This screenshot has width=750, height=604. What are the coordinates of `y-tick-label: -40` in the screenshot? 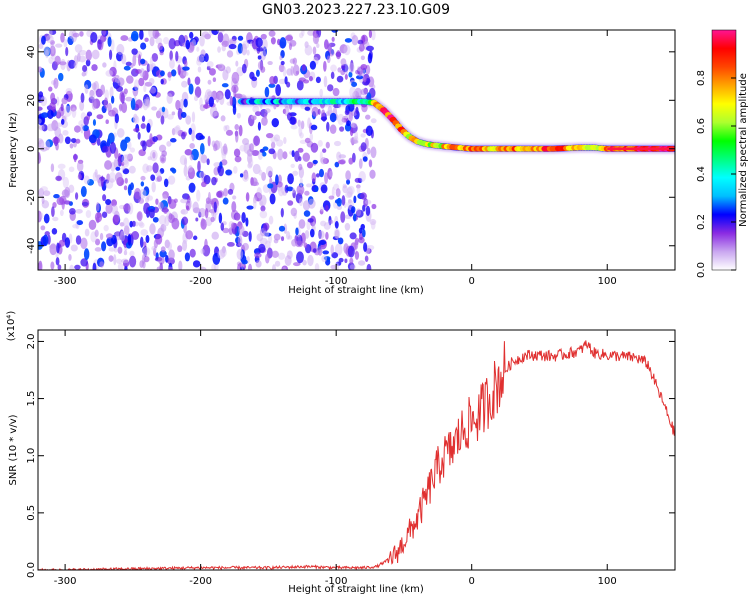 It's located at (31, 246).